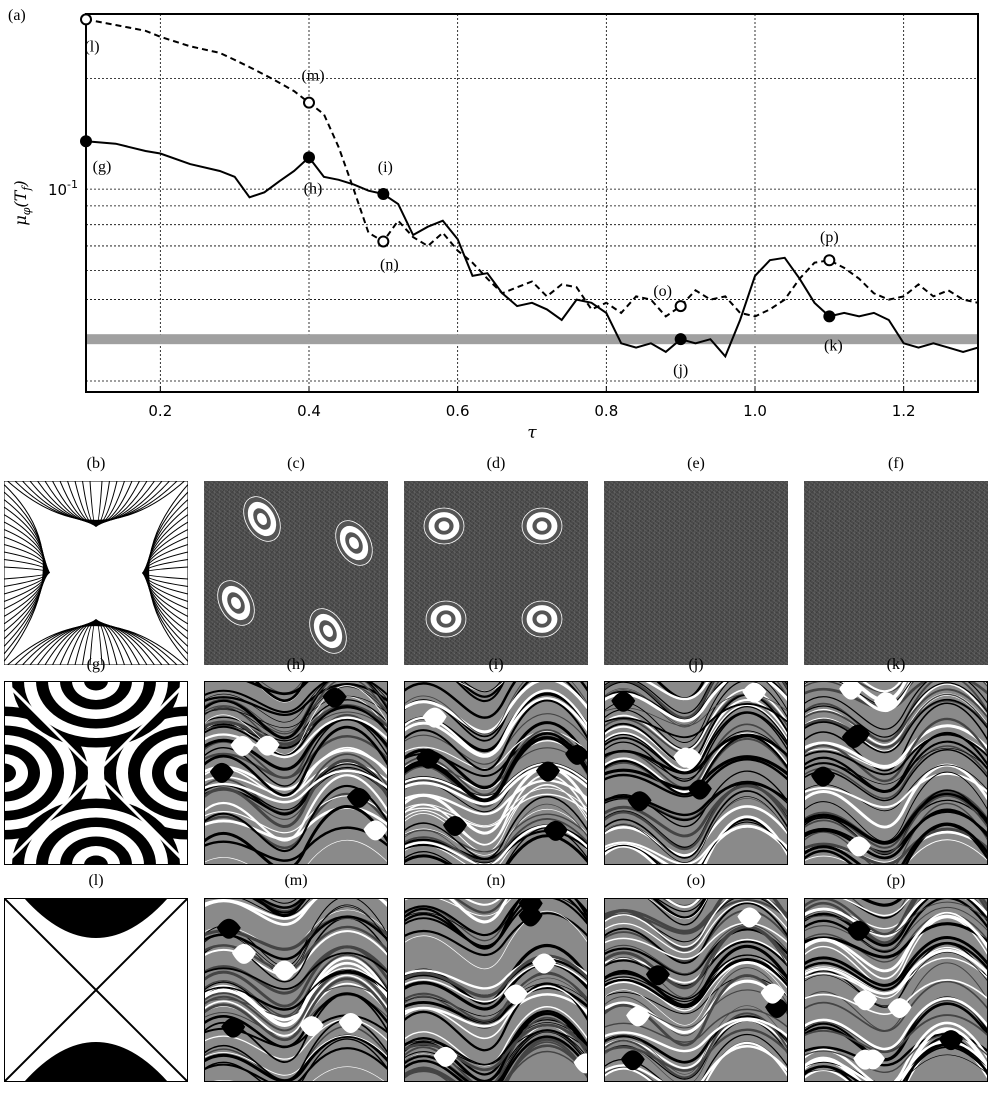  Describe the element at coordinates (696, 664) in the screenshot. I see `panel-label: (j)` at that location.